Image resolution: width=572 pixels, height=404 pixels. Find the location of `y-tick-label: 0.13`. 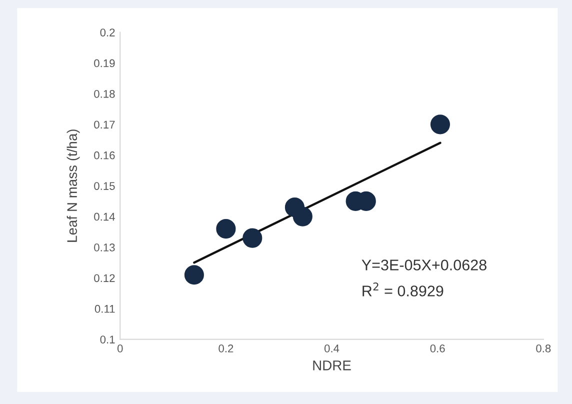

y-tick-label: 0.13 is located at coordinates (104, 248).